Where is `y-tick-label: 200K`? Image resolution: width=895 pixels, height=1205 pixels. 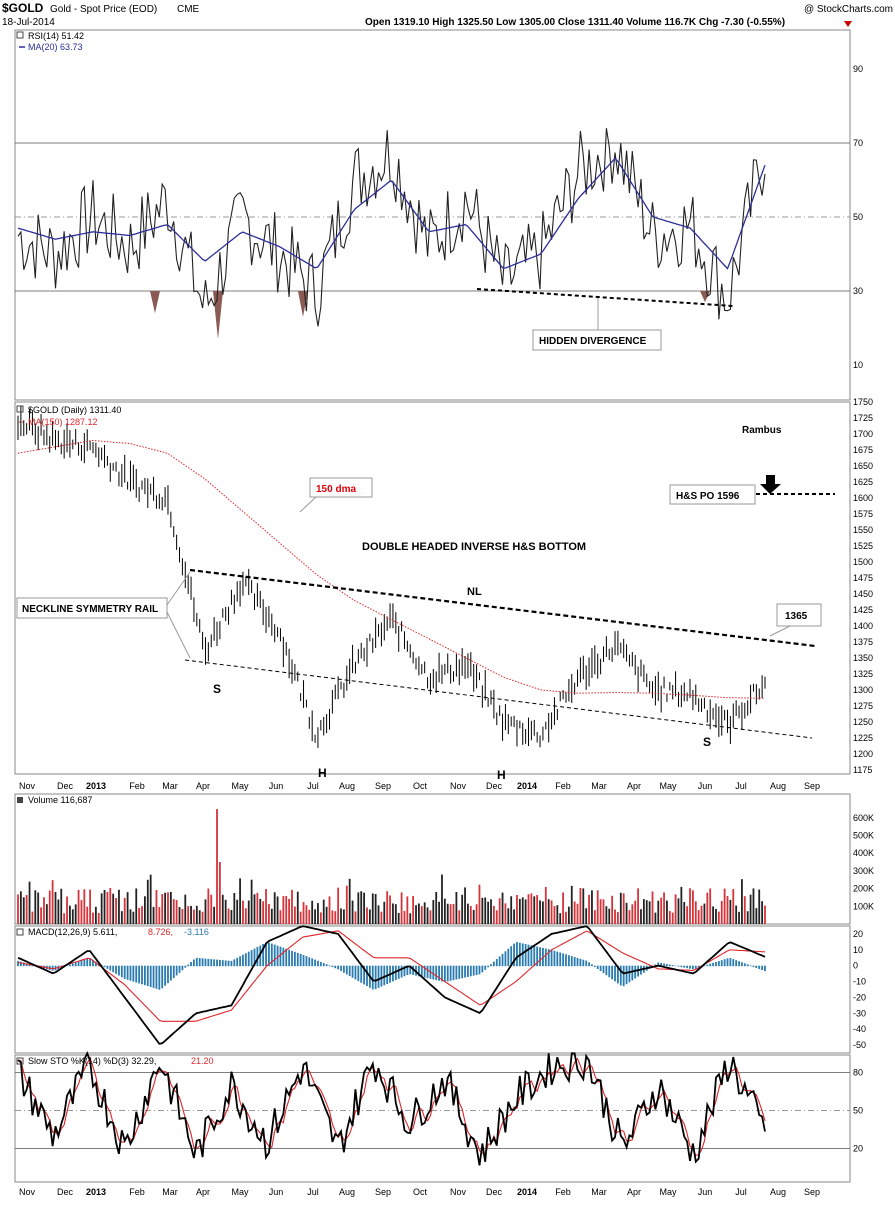
y-tick-label: 200K is located at coordinates (863, 889).